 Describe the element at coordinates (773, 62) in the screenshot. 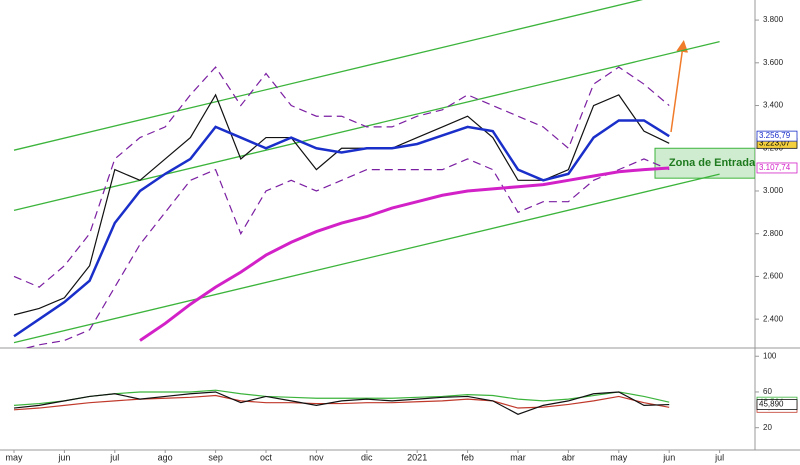

I see `y-tick-label: 3.600` at that location.